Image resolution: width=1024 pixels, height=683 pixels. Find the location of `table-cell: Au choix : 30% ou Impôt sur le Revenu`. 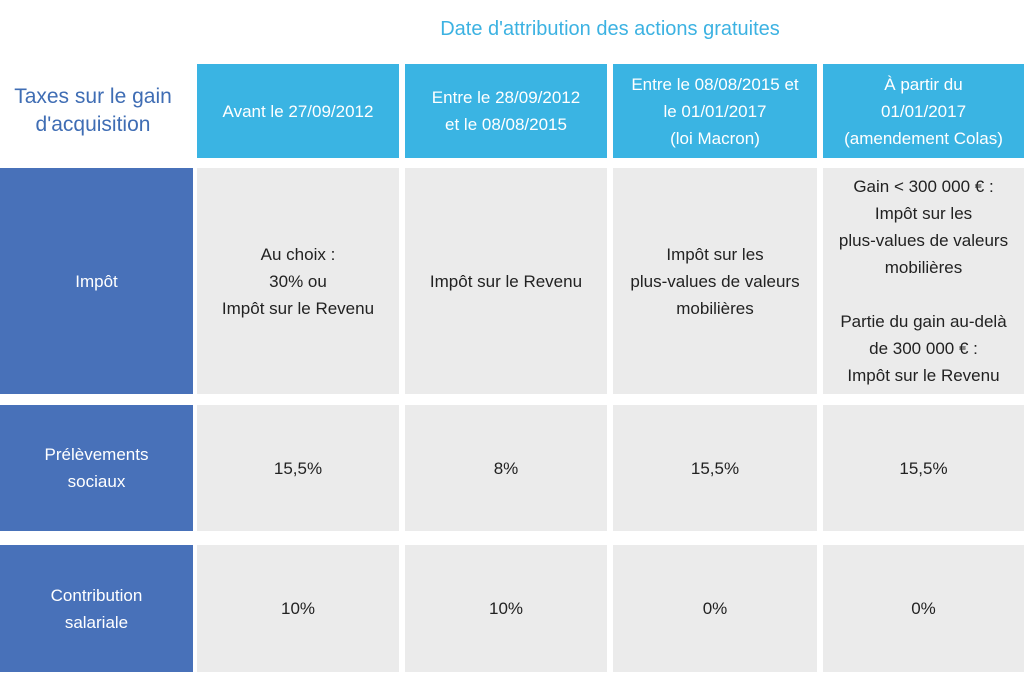

table-cell: Au choix : 30% ou Impôt sur le Revenu is located at coordinates (298, 281).